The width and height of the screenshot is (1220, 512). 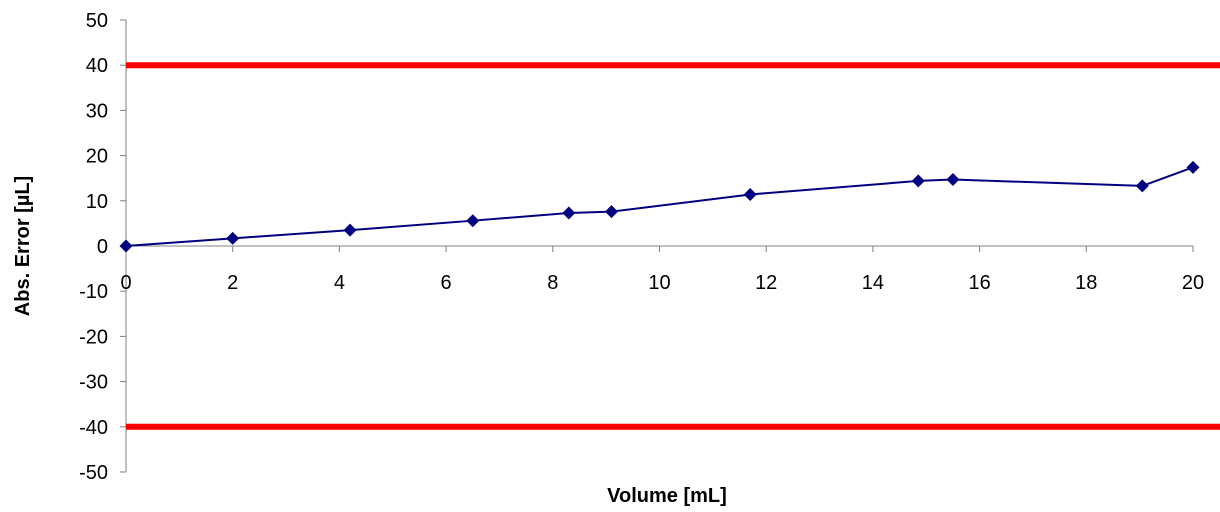 I want to click on x-tick-label: 2, so click(x=232, y=283).